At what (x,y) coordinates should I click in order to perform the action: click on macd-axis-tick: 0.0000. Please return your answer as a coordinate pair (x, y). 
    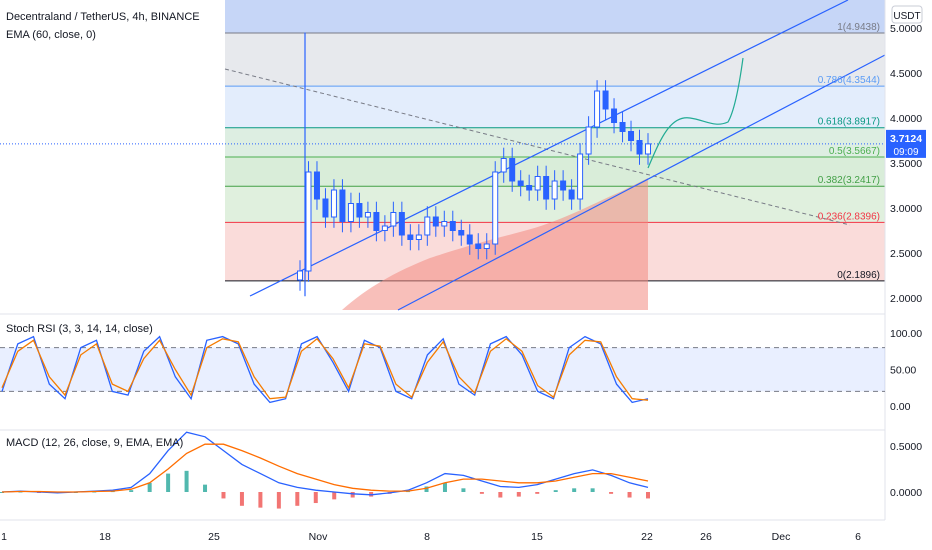
    Looking at the image, I should click on (906, 493).